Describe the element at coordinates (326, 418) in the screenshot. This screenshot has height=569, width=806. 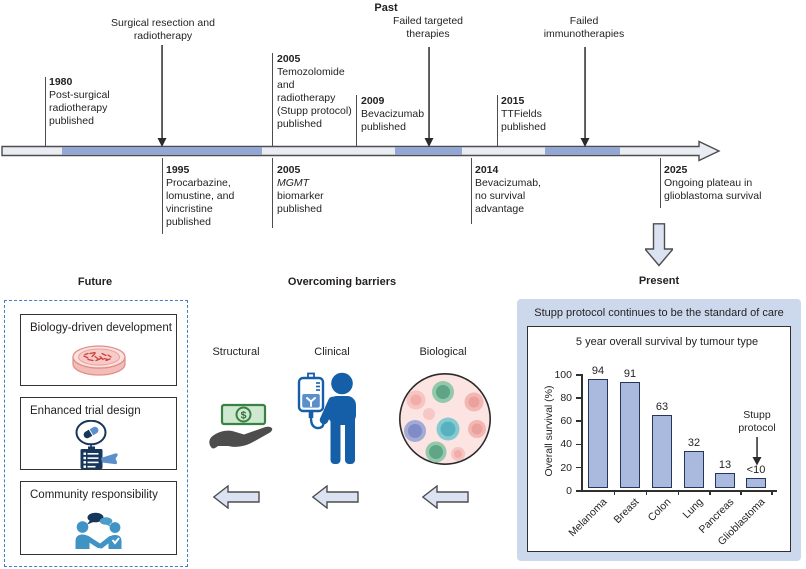
I see `iv-patient-icon` at that location.